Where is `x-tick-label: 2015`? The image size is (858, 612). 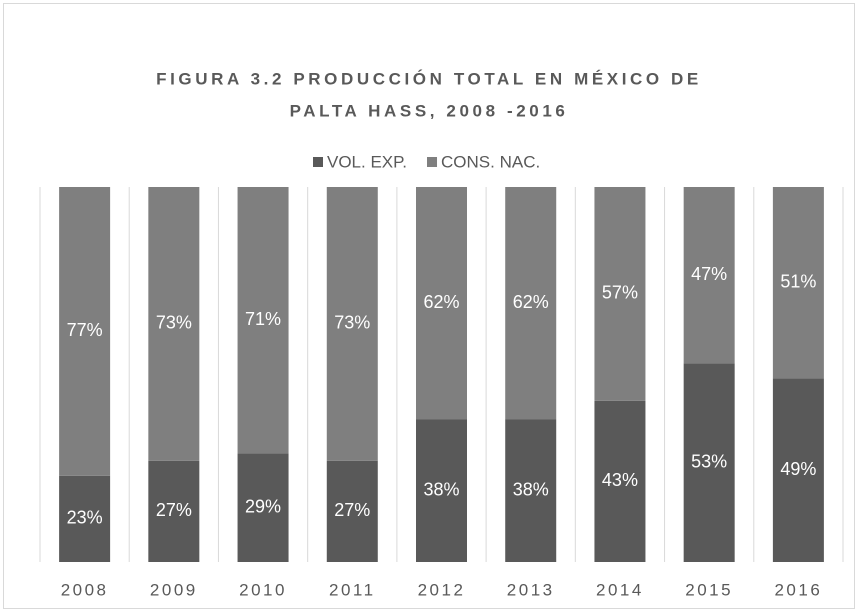
x-tick-label: 2015 is located at coordinates (709, 589).